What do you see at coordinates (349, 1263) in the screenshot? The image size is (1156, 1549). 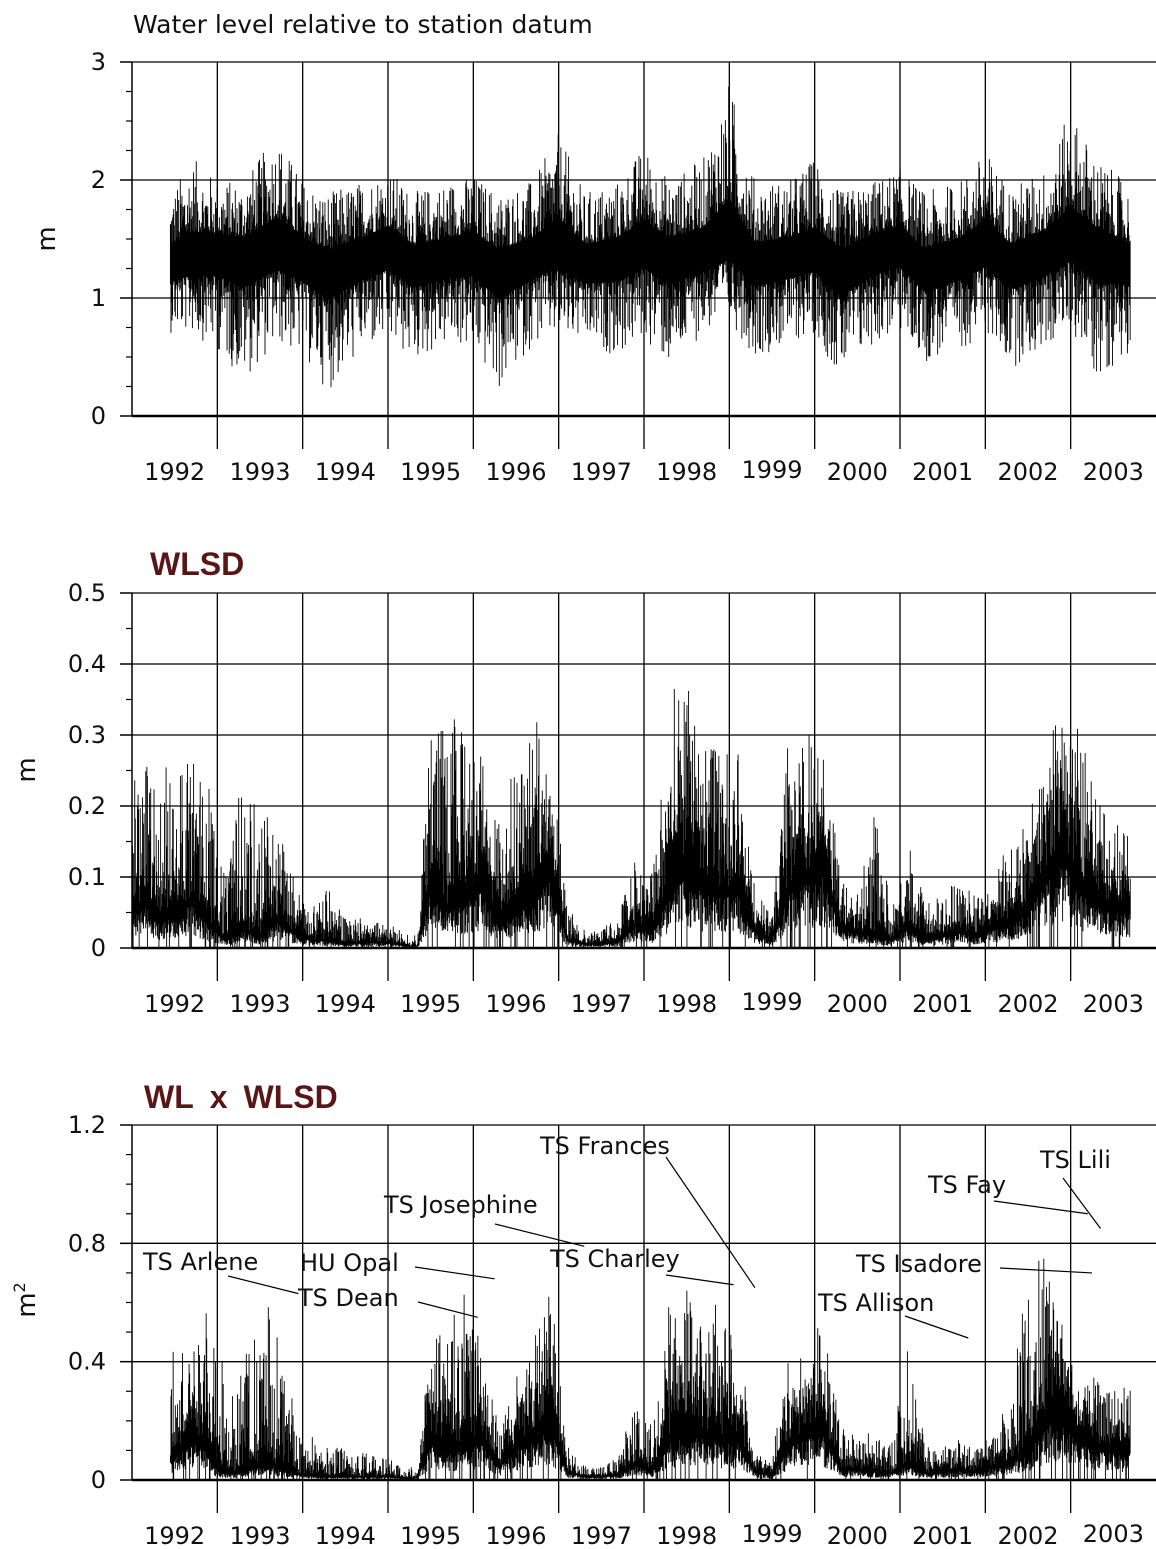 I see `annotation-label: HU Opal` at bounding box center [349, 1263].